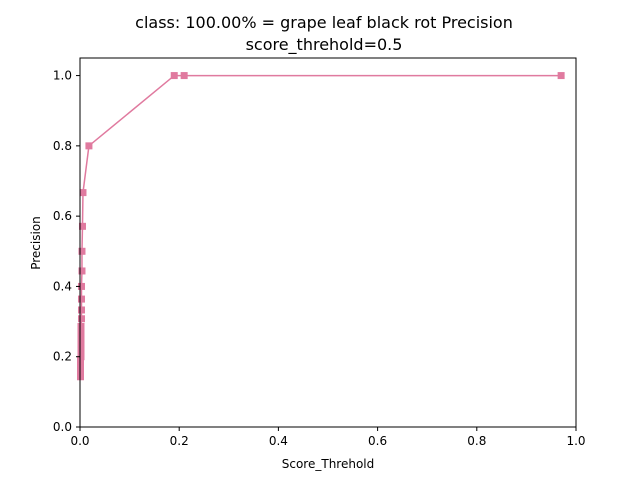 Image resolution: width=640 pixels, height=480 pixels. Describe the element at coordinates (476, 441) in the screenshot. I see `x-tick-label: 0.8` at that location.